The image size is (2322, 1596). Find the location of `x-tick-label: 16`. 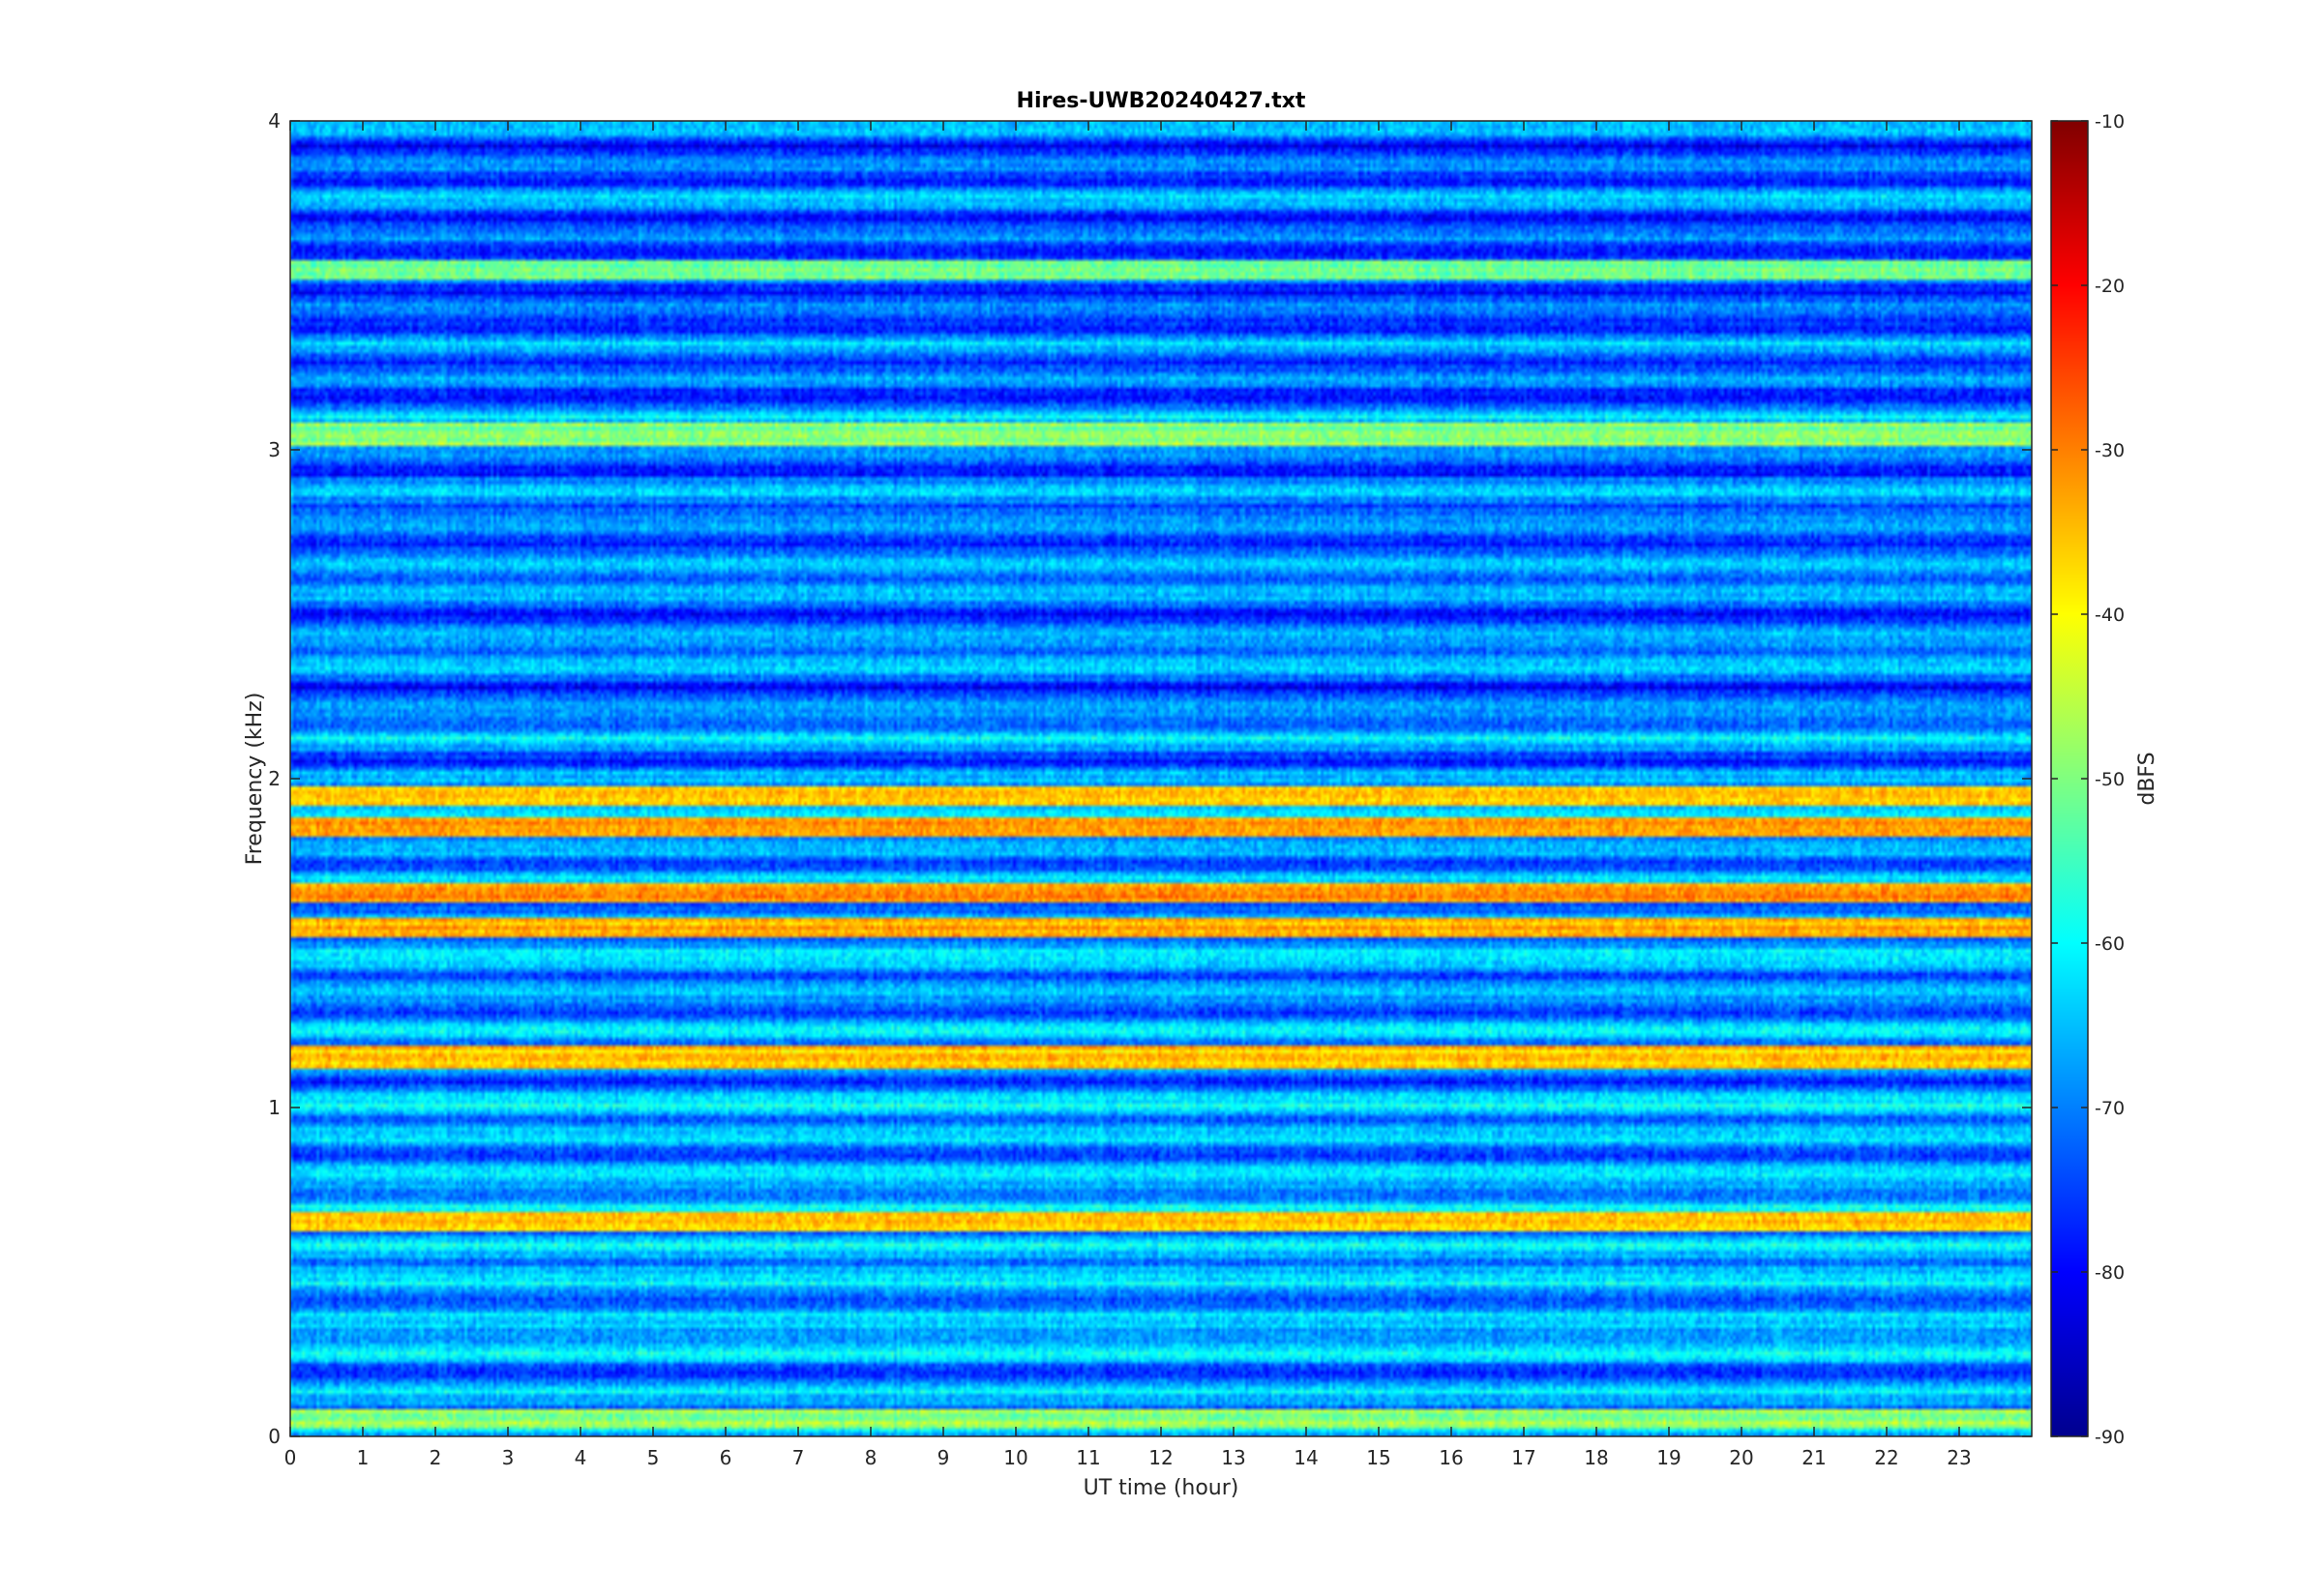

x-tick-label: 16 is located at coordinates (1451, 1457).